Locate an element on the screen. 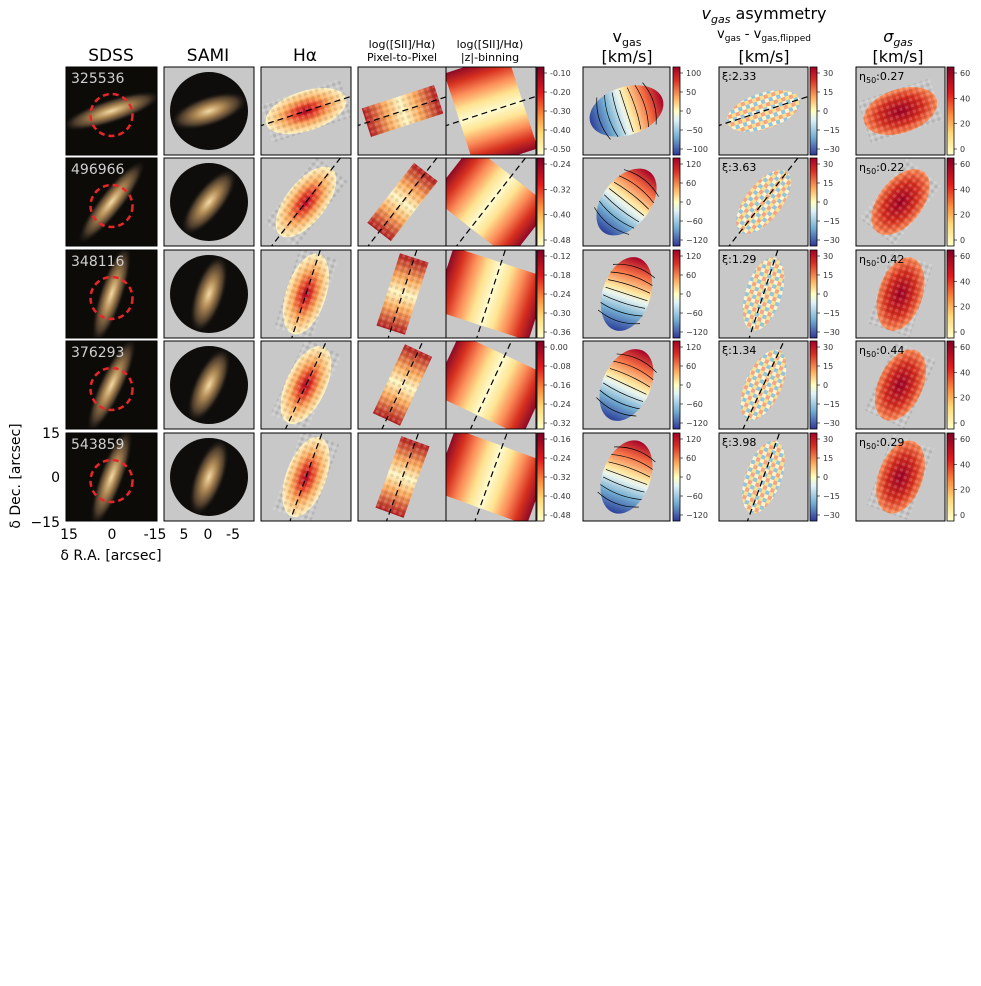  header-asym-line3: [km/s] is located at coordinates (763, 56).